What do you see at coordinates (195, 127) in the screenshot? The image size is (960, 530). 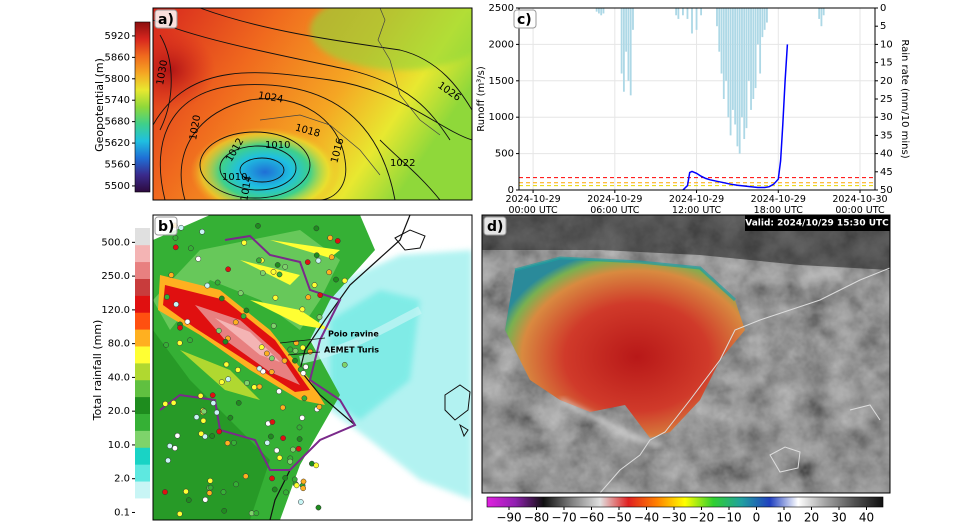 I see `contour-label: 1020` at bounding box center [195, 127].